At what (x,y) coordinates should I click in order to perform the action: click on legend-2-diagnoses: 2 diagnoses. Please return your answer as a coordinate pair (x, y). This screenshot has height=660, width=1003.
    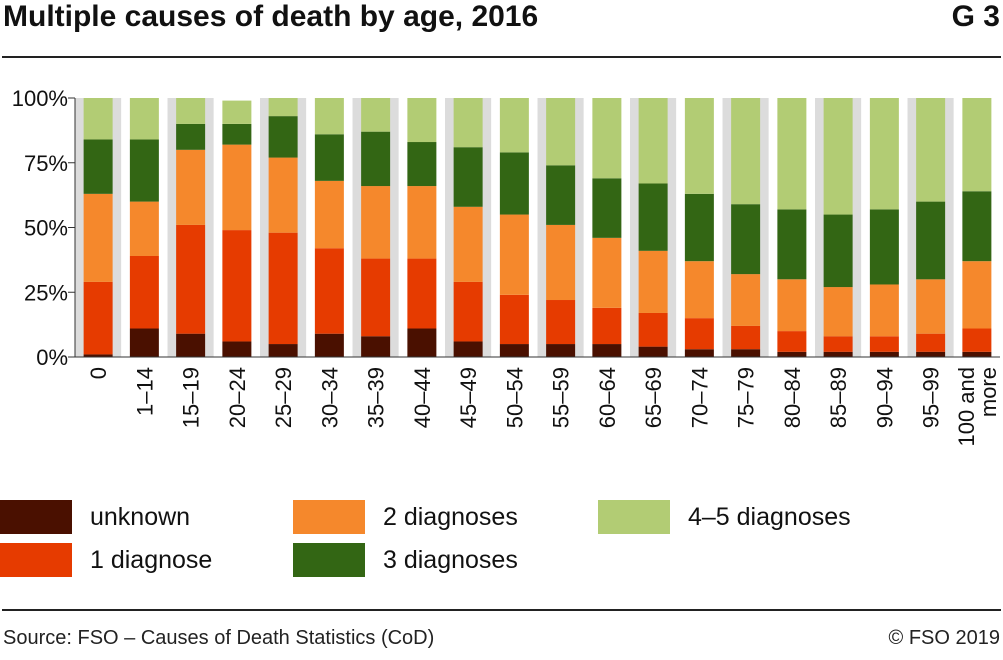
    Looking at the image, I should click on (405, 517).